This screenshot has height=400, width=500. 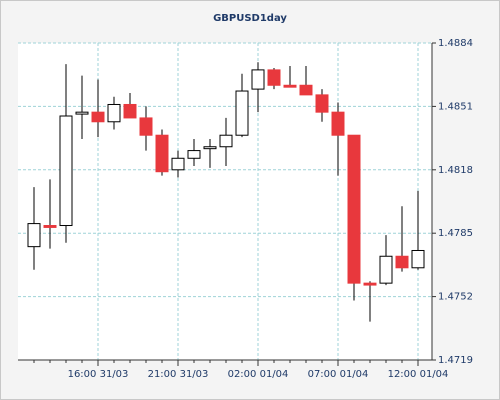 I want to click on chart-title: GBPUSD1day, so click(x=250, y=18).